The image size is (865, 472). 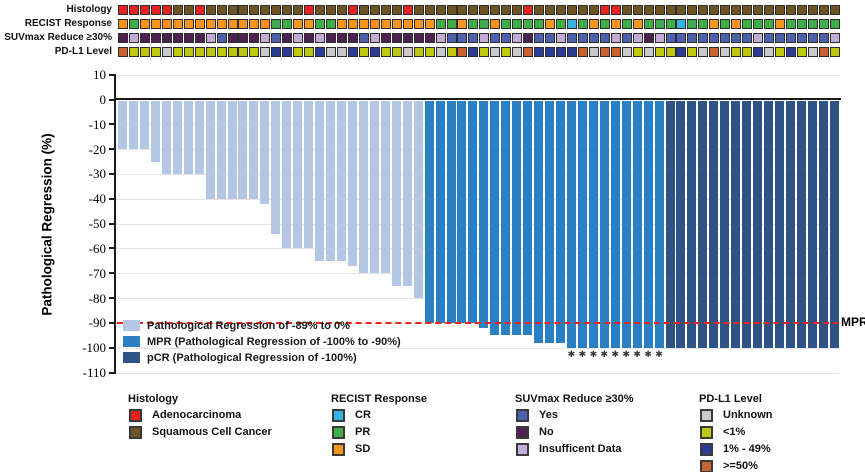 I want to click on legend-item-label: <1%, so click(x=734, y=432).